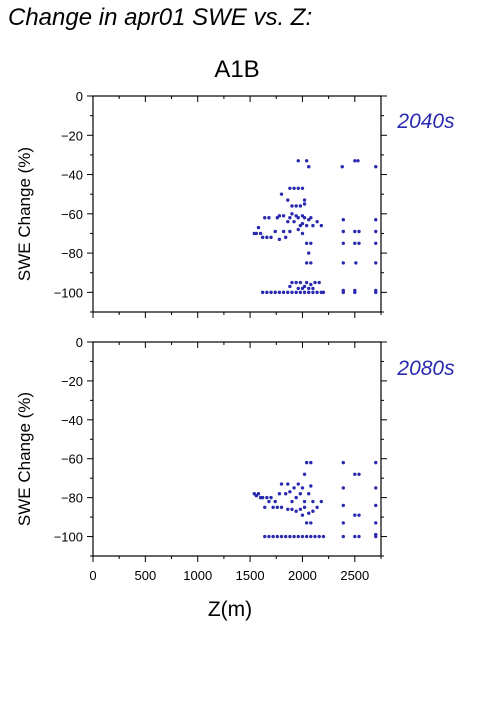 This screenshot has width=501, height=709. Describe the element at coordinates (230, 609) in the screenshot. I see `x-axis-title: Z(m)` at that location.